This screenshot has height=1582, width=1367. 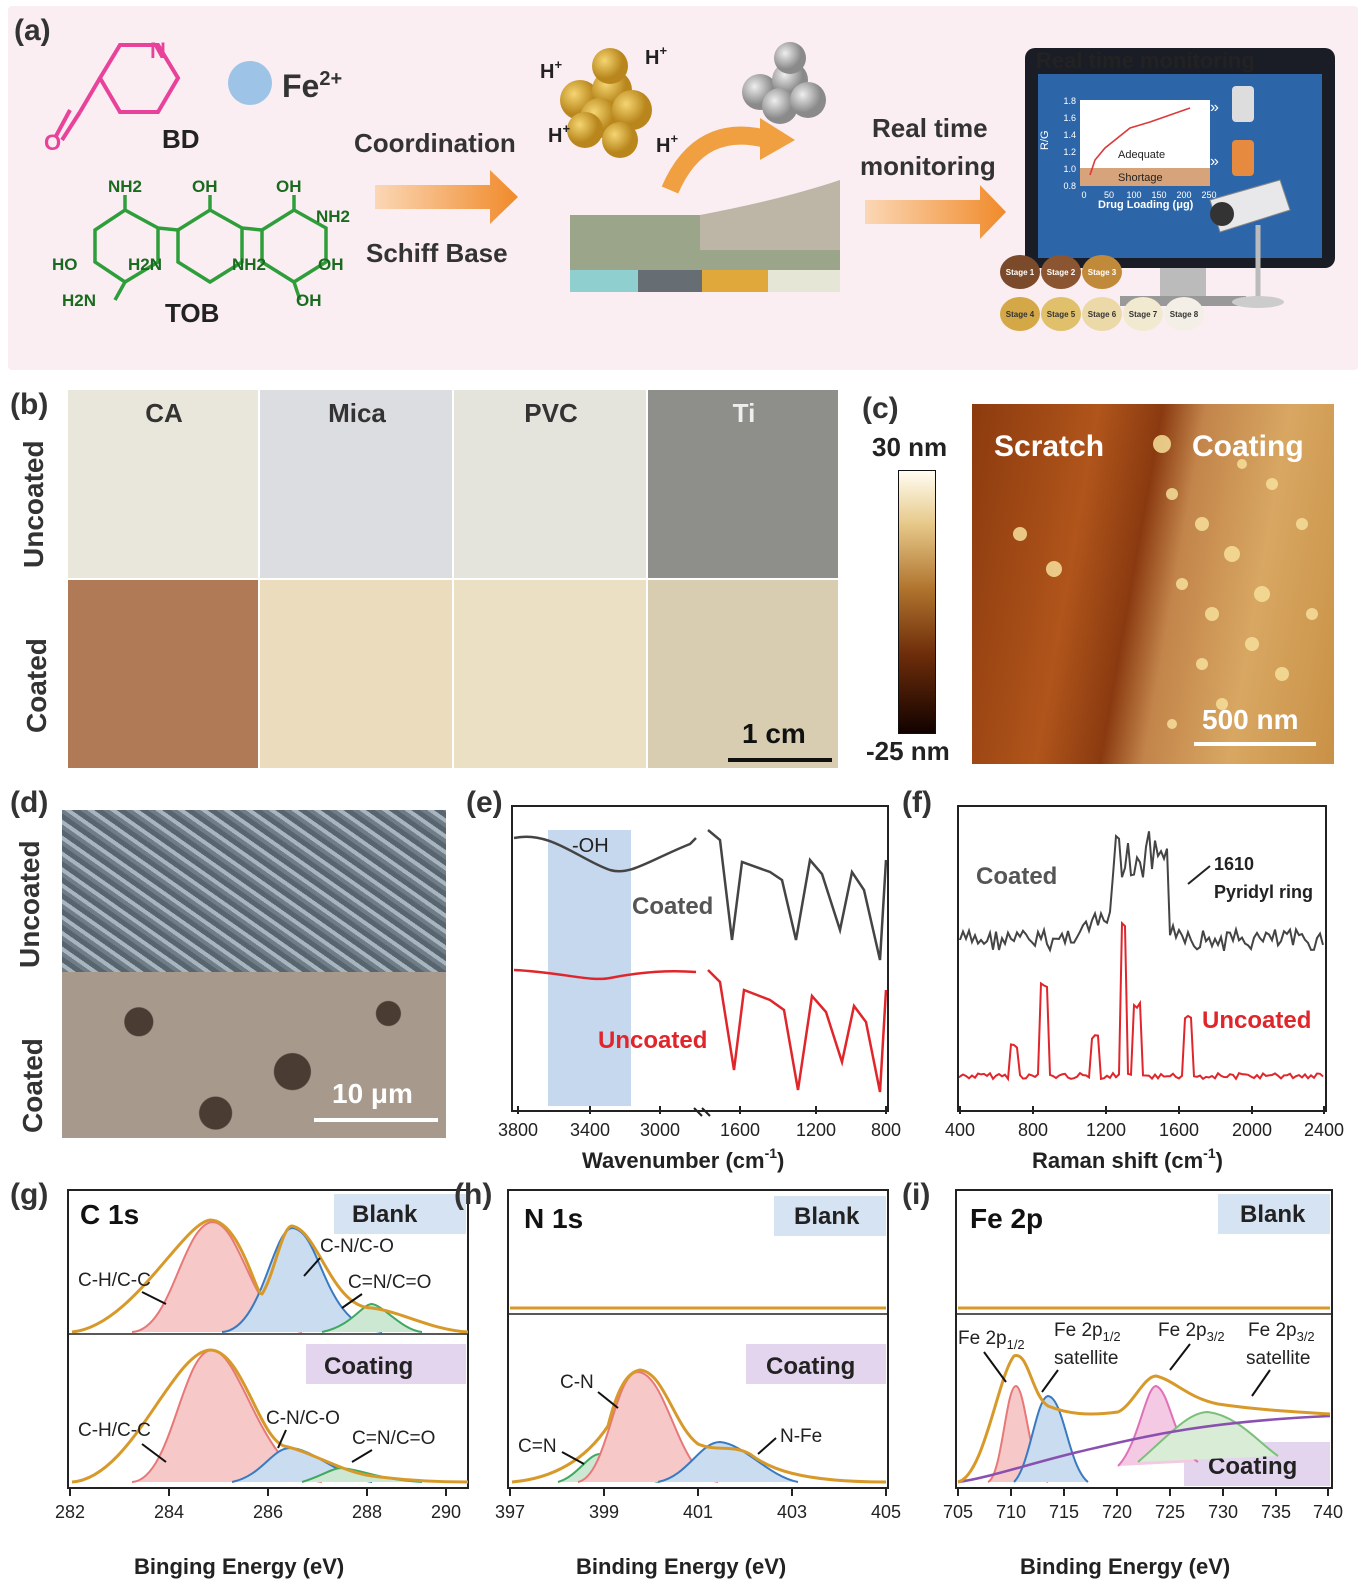 I want to click on ftir-x-tick: 3400, so click(x=590, y=1130).